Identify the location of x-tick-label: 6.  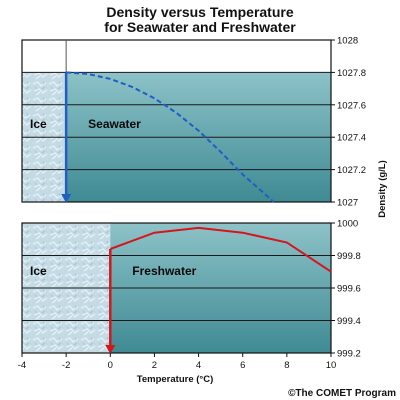
(242, 365).